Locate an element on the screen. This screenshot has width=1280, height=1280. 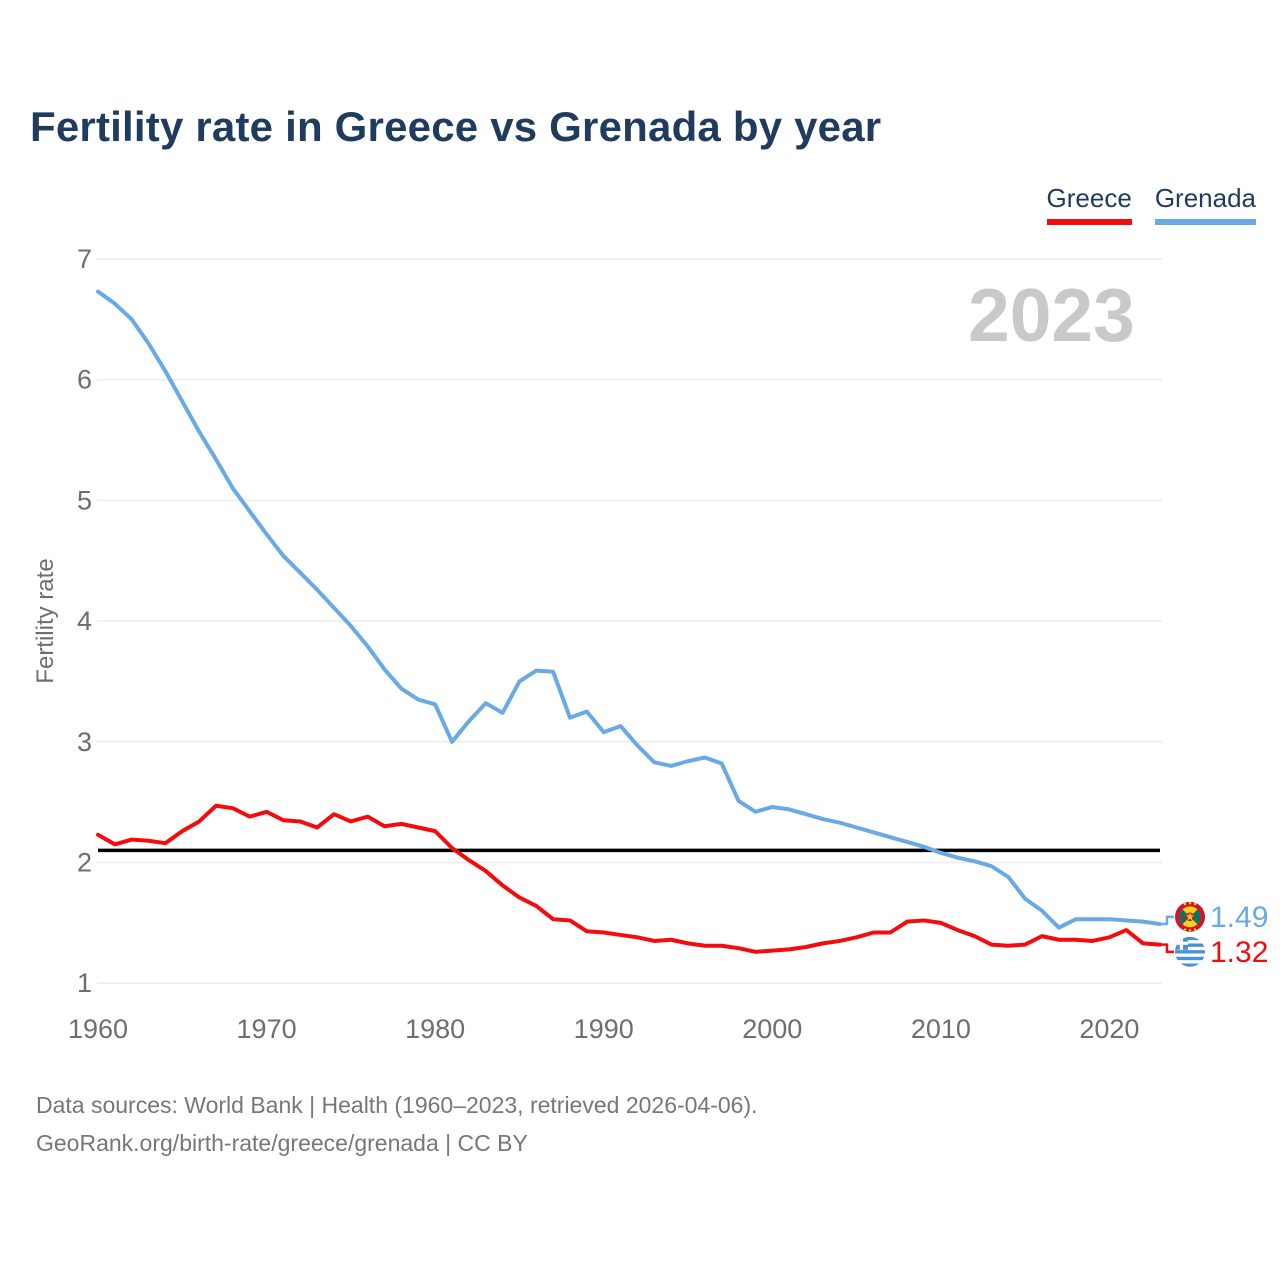
x-tick-label: 1970 is located at coordinates (267, 1029).